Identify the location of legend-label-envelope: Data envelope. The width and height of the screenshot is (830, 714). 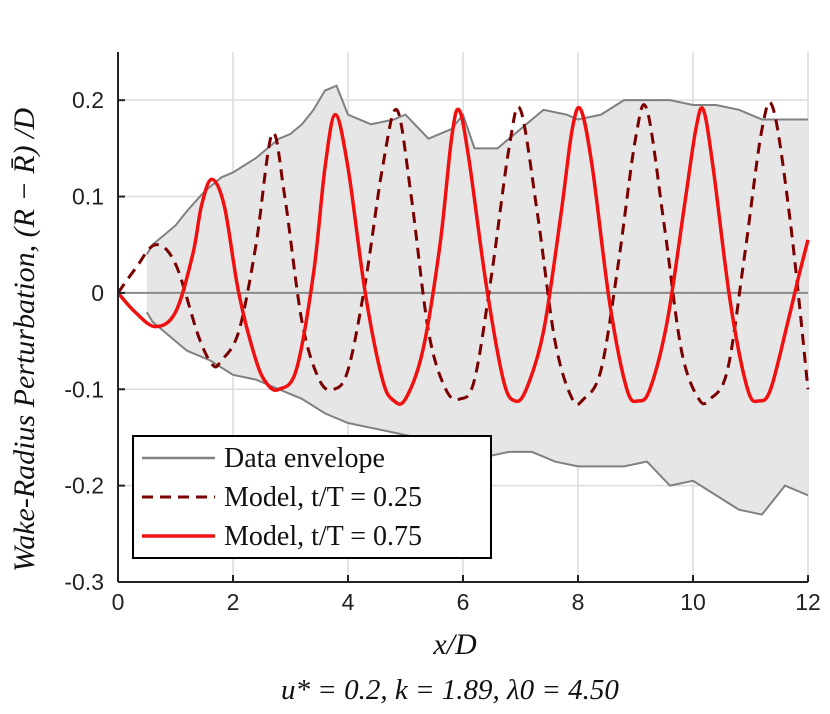
(304, 458).